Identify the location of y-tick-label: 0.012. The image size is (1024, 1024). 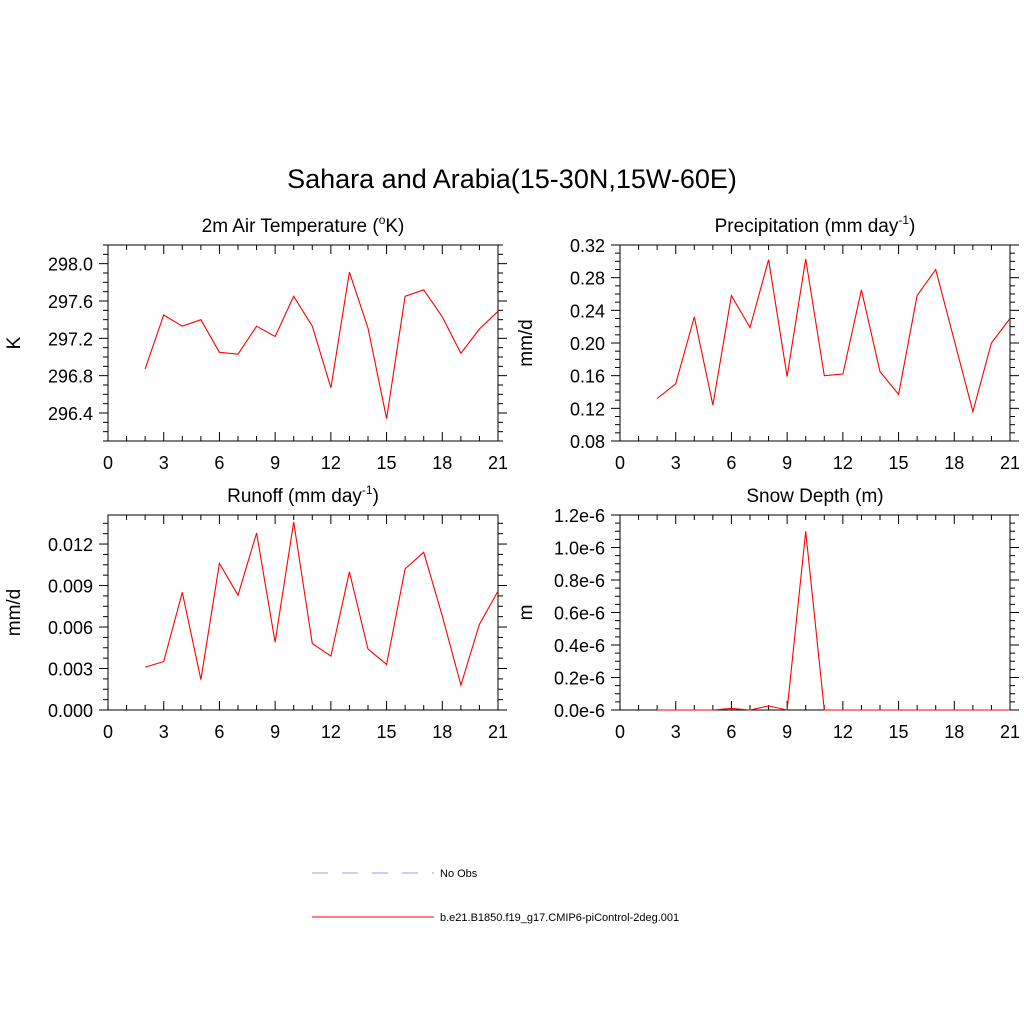
(70, 545).